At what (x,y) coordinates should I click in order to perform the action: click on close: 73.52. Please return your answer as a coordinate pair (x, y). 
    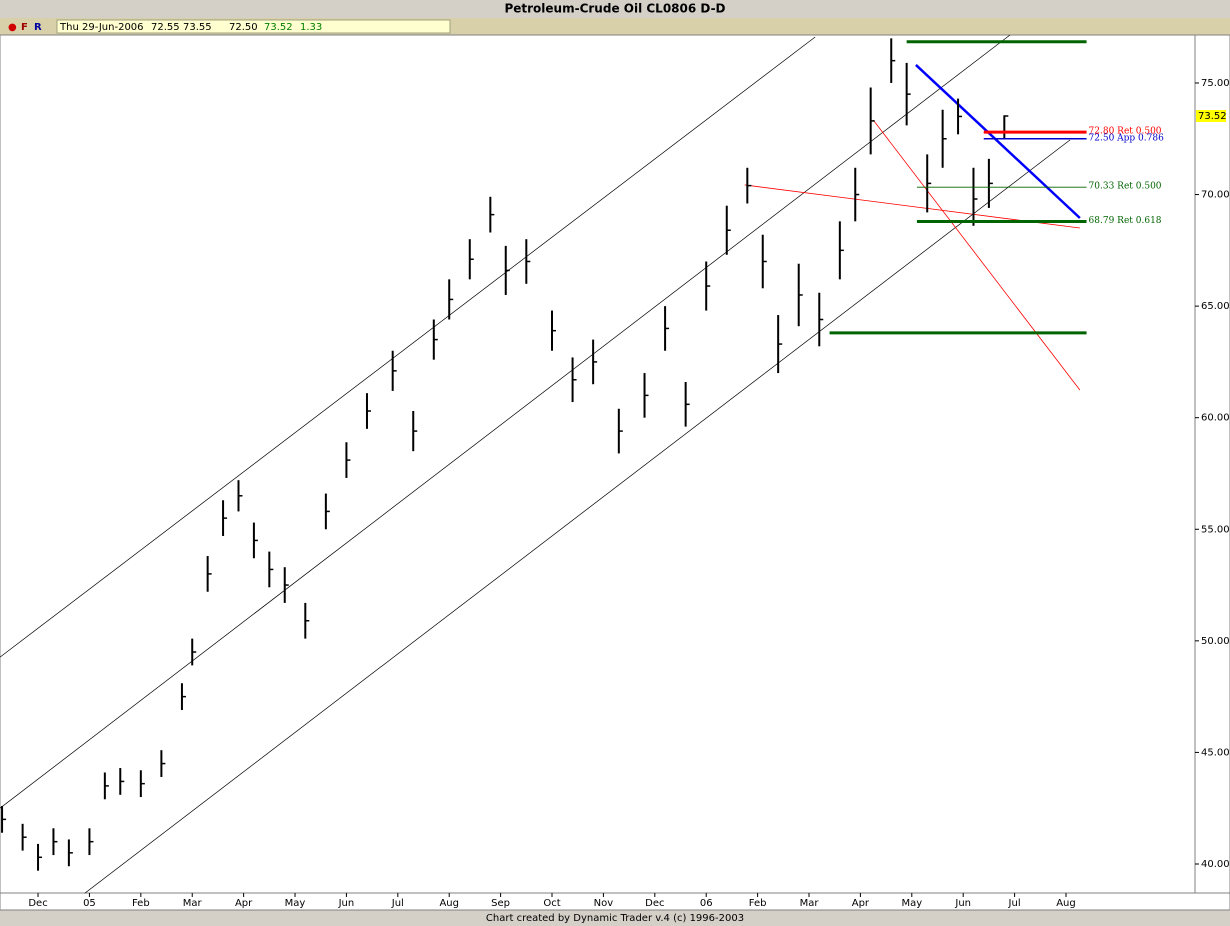
    Looking at the image, I should click on (278, 27).